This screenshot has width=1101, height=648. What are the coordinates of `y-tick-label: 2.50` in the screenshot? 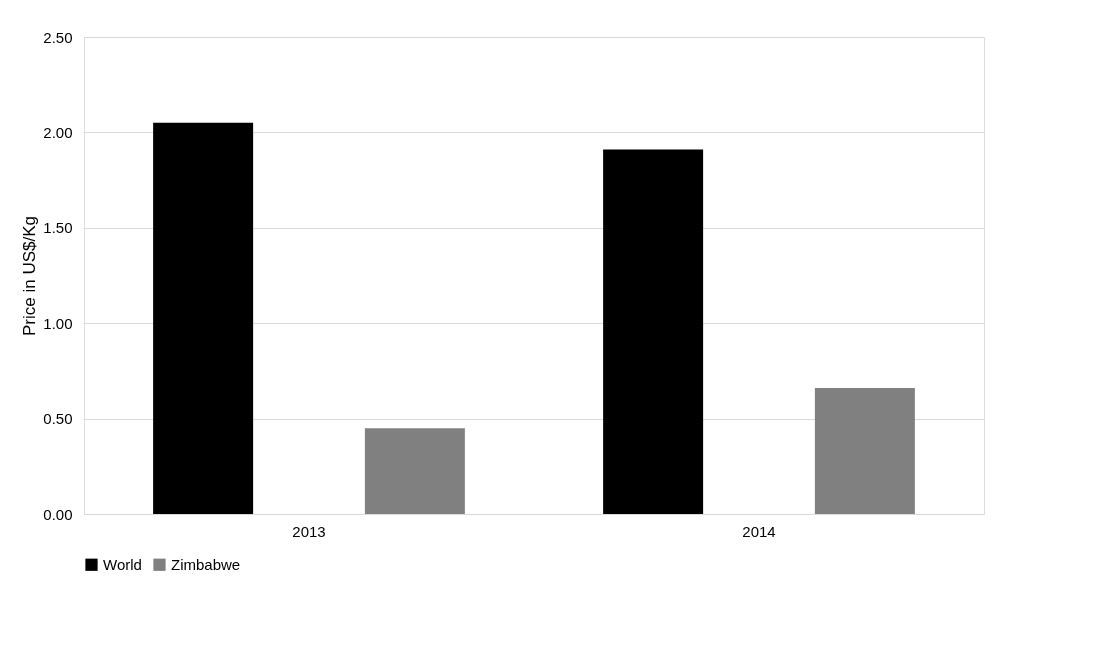 It's located at (58, 37).